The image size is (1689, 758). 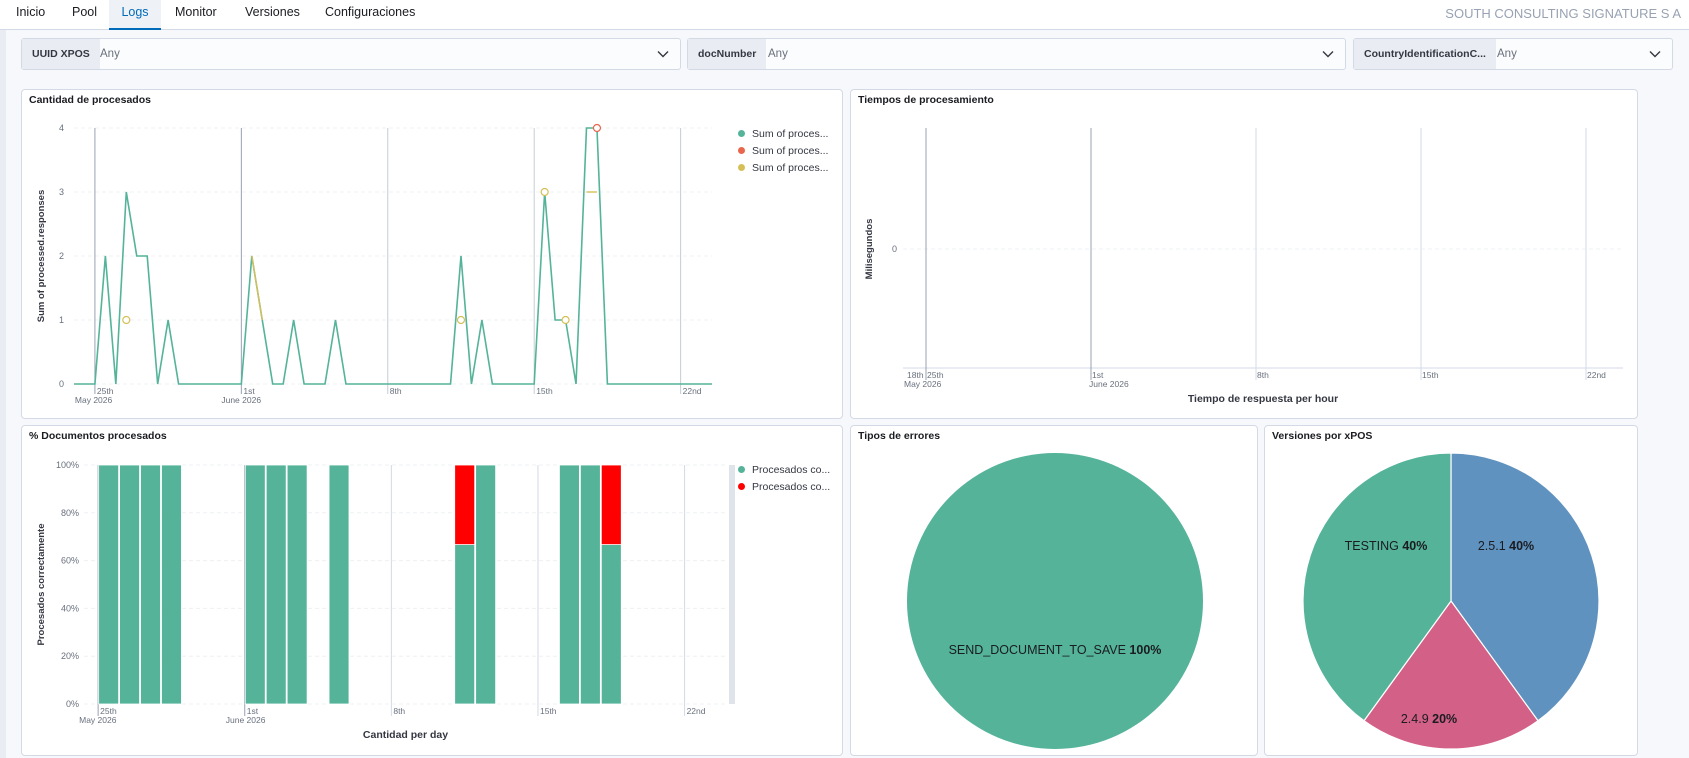 I want to click on filter-label: UUID XPOS, so click(x=61, y=54).